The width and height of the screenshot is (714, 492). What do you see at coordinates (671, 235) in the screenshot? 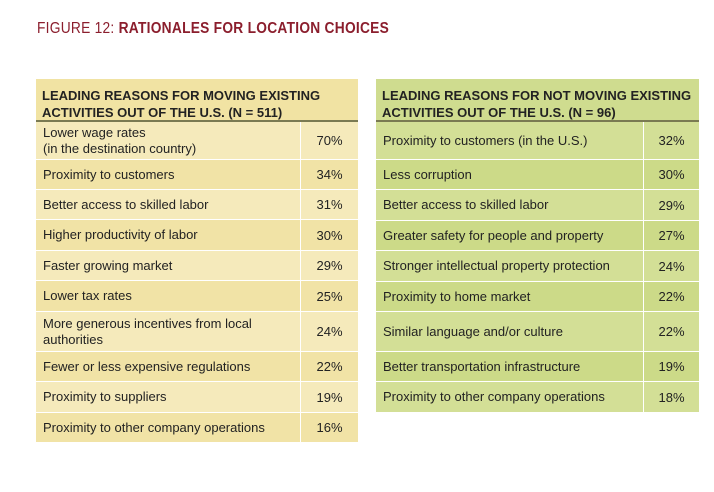
I see `reason-percent: 27%` at bounding box center [671, 235].